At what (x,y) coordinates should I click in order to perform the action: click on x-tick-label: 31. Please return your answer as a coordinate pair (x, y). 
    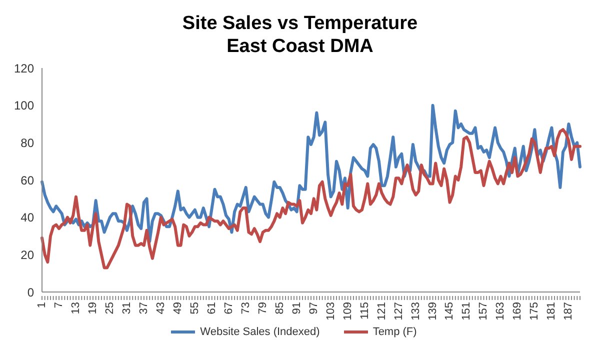
    Looking at the image, I should click on (126, 308).